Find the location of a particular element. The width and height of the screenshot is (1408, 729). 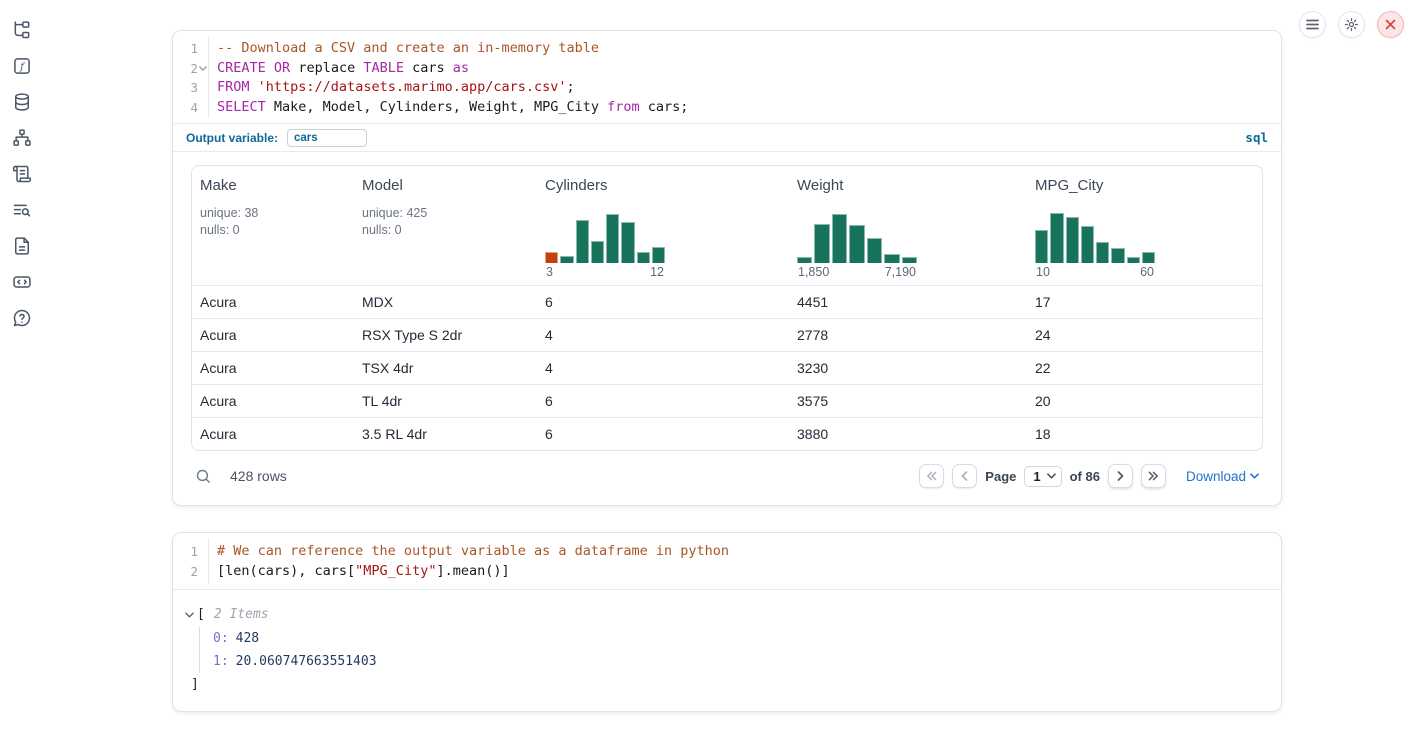

code-text: CREATE OR replace TABLE cars as is located at coordinates (343, 67).